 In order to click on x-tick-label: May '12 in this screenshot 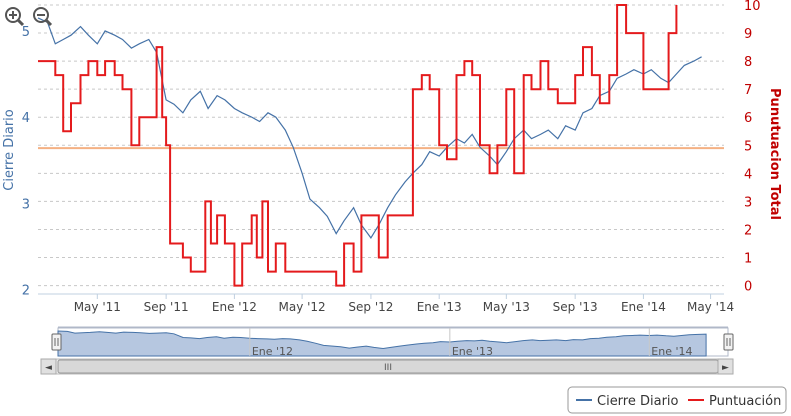, I will do `click(302, 307)`.